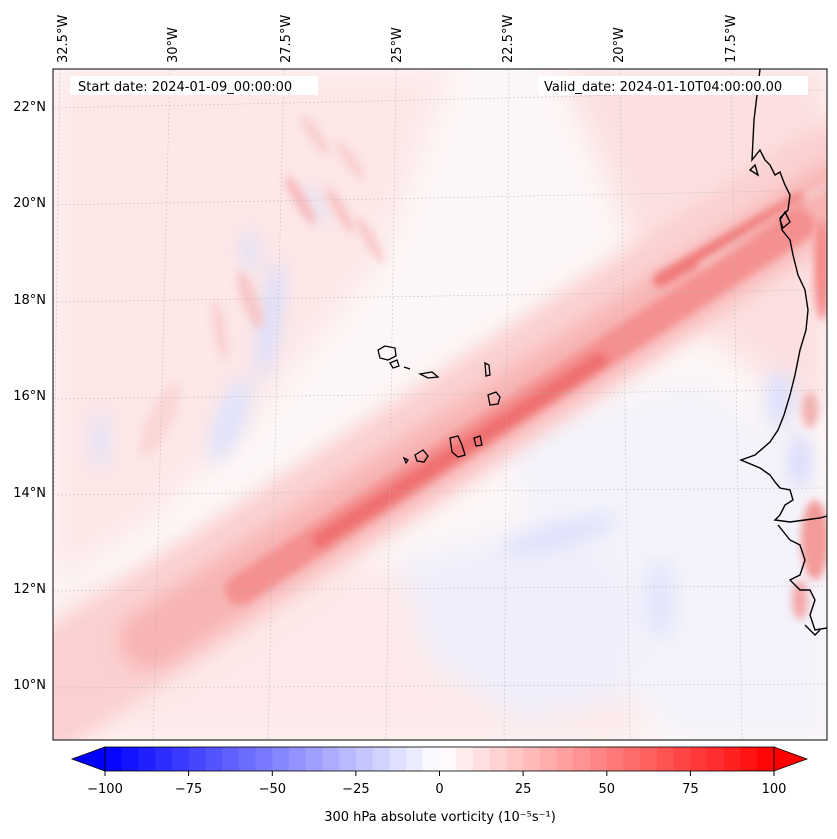 The width and height of the screenshot is (837, 839). Describe the element at coordinates (286, 39) in the screenshot. I see `lon-label: 27.5°W` at that location.